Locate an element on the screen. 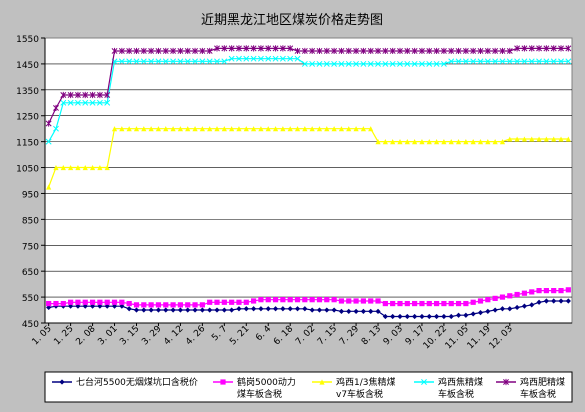  legend-label: 鹤岗5000动力 is located at coordinates (266, 382).